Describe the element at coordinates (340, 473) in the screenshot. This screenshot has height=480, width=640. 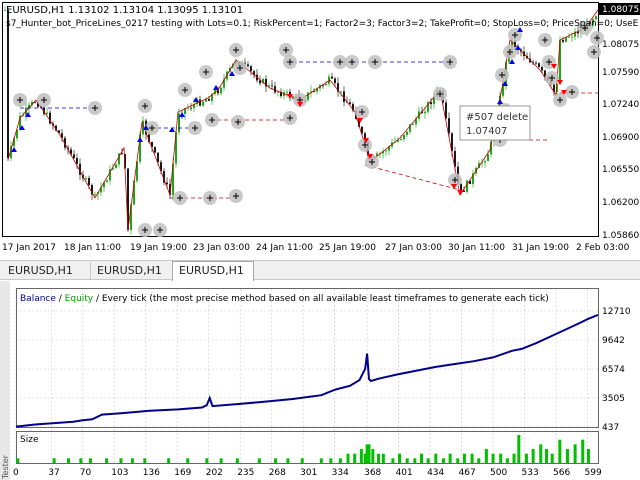
I see `x-tick-label: 334` at that location.